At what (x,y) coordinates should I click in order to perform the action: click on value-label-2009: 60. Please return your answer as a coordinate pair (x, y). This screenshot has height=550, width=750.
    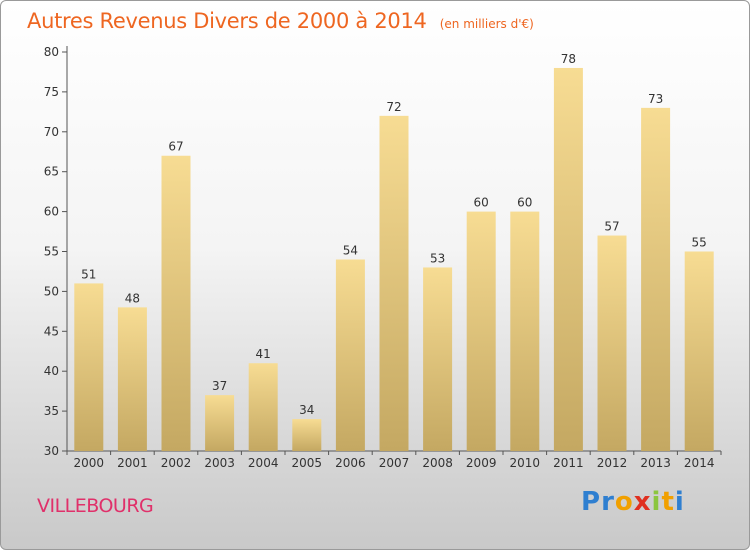
    Looking at the image, I should click on (481, 203).